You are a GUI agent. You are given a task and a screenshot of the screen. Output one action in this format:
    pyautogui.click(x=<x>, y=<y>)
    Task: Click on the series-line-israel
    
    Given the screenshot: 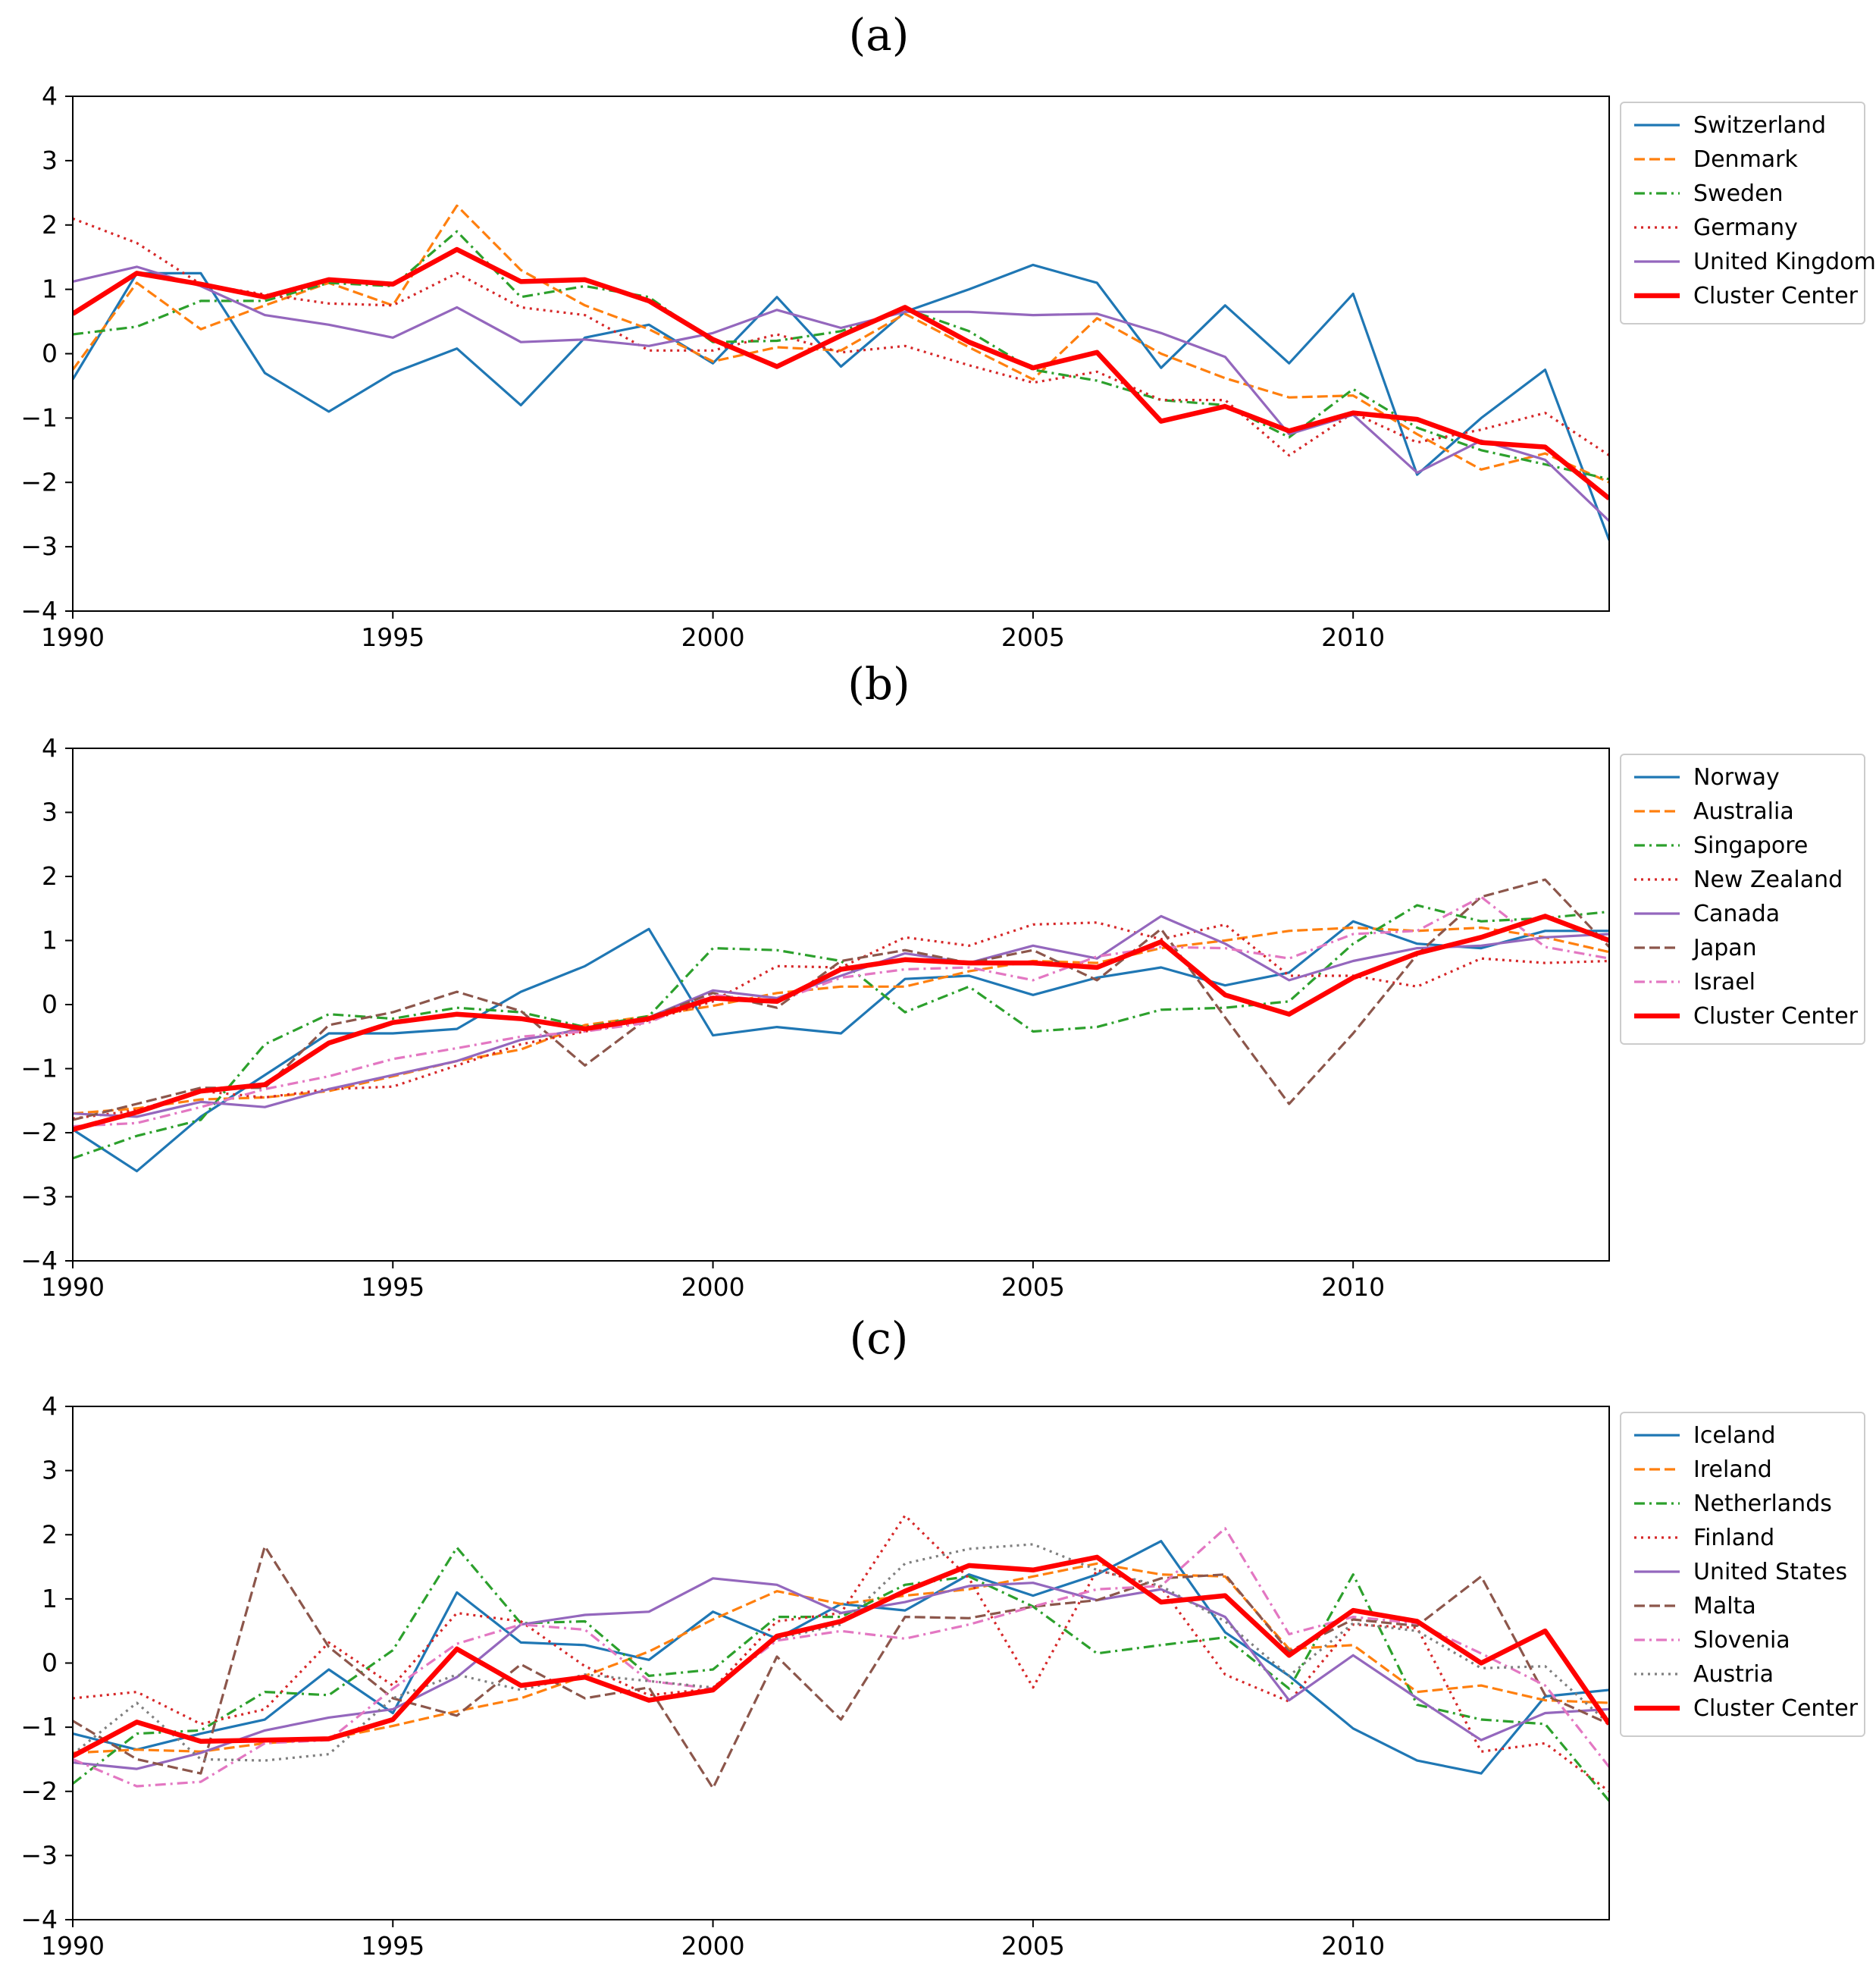 What is the action you would take?
    pyautogui.click(x=841, y=1011)
    